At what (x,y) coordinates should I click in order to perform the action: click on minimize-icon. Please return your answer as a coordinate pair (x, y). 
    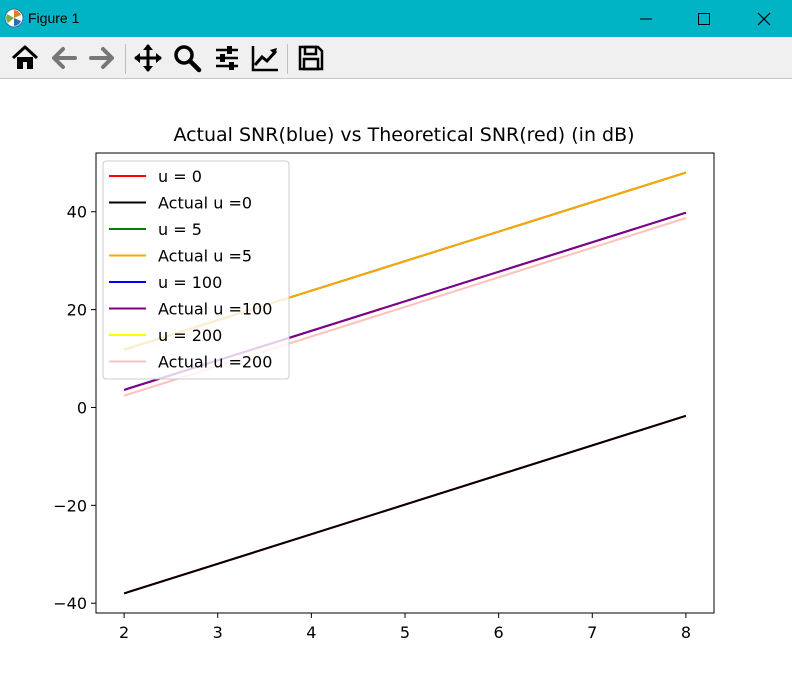
    Looking at the image, I should click on (646, 18).